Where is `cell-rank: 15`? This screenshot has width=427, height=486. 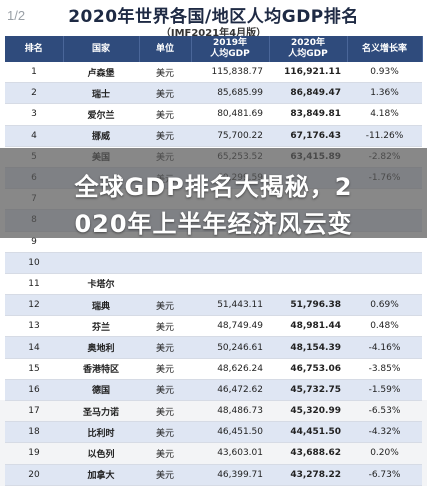
cell-rank: 15 is located at coordinates (34, 369).